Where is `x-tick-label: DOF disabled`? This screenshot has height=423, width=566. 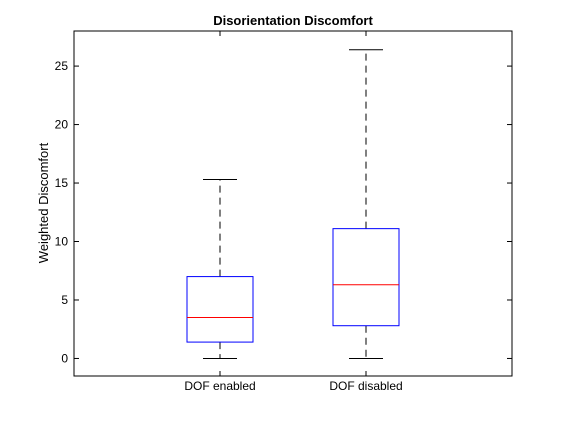 x-tick-label: DOF disabled is located at coordinates (365, 386).